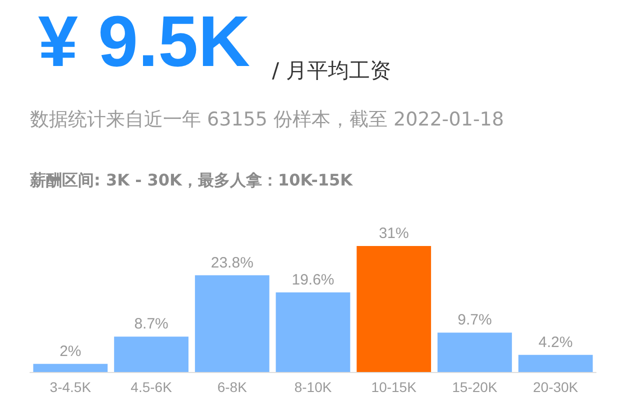  What do you see at coordinates (475, 320) in the screenshot?
I see `data-label: 9.7%` at bounding box center [475, 320].